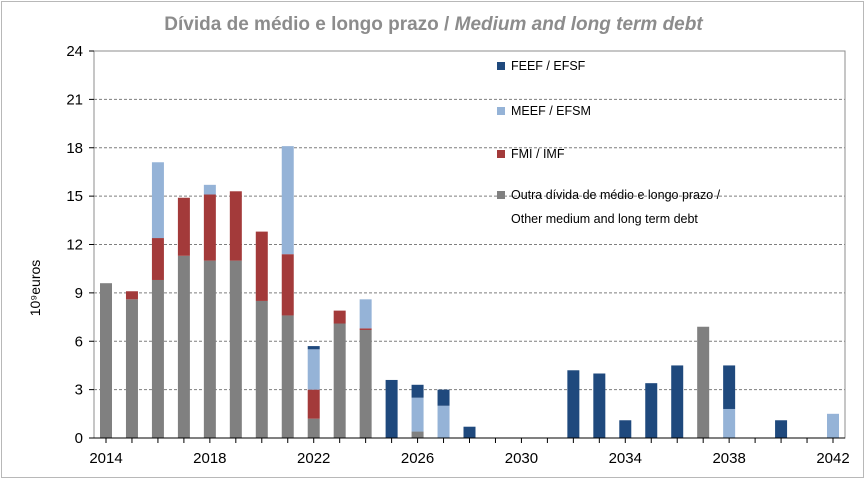 The image size is (867, 481). Describe the element at coordinates (79, 390) in the screenshot. I see `y-tick-label: 3` at that location.